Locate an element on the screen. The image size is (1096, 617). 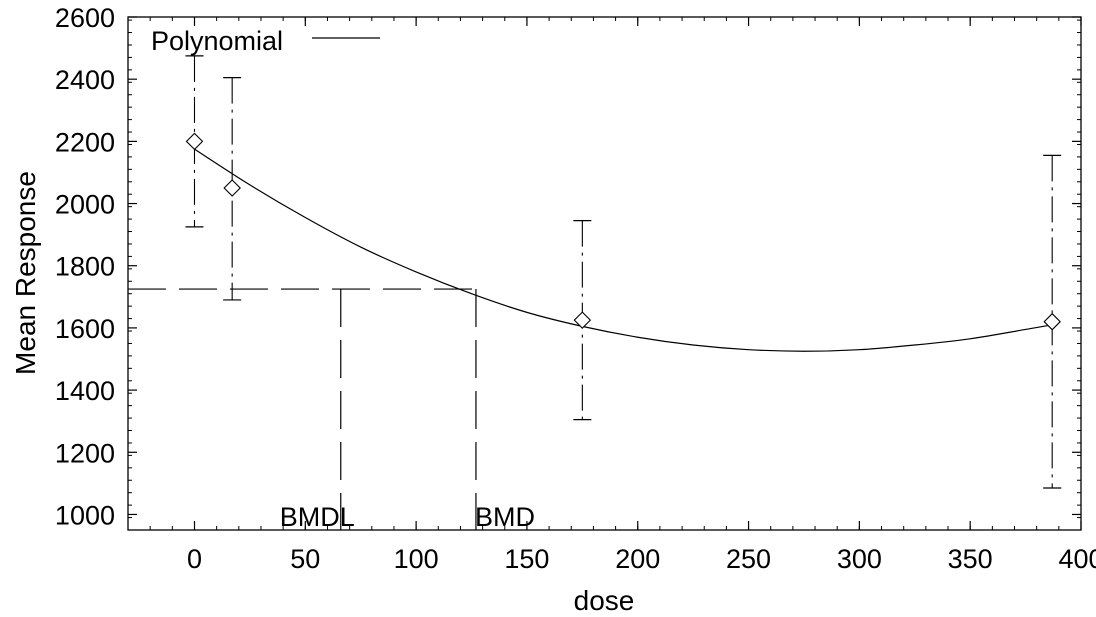
y-axis-title: Mean Response is located at coordinates (25, 273).